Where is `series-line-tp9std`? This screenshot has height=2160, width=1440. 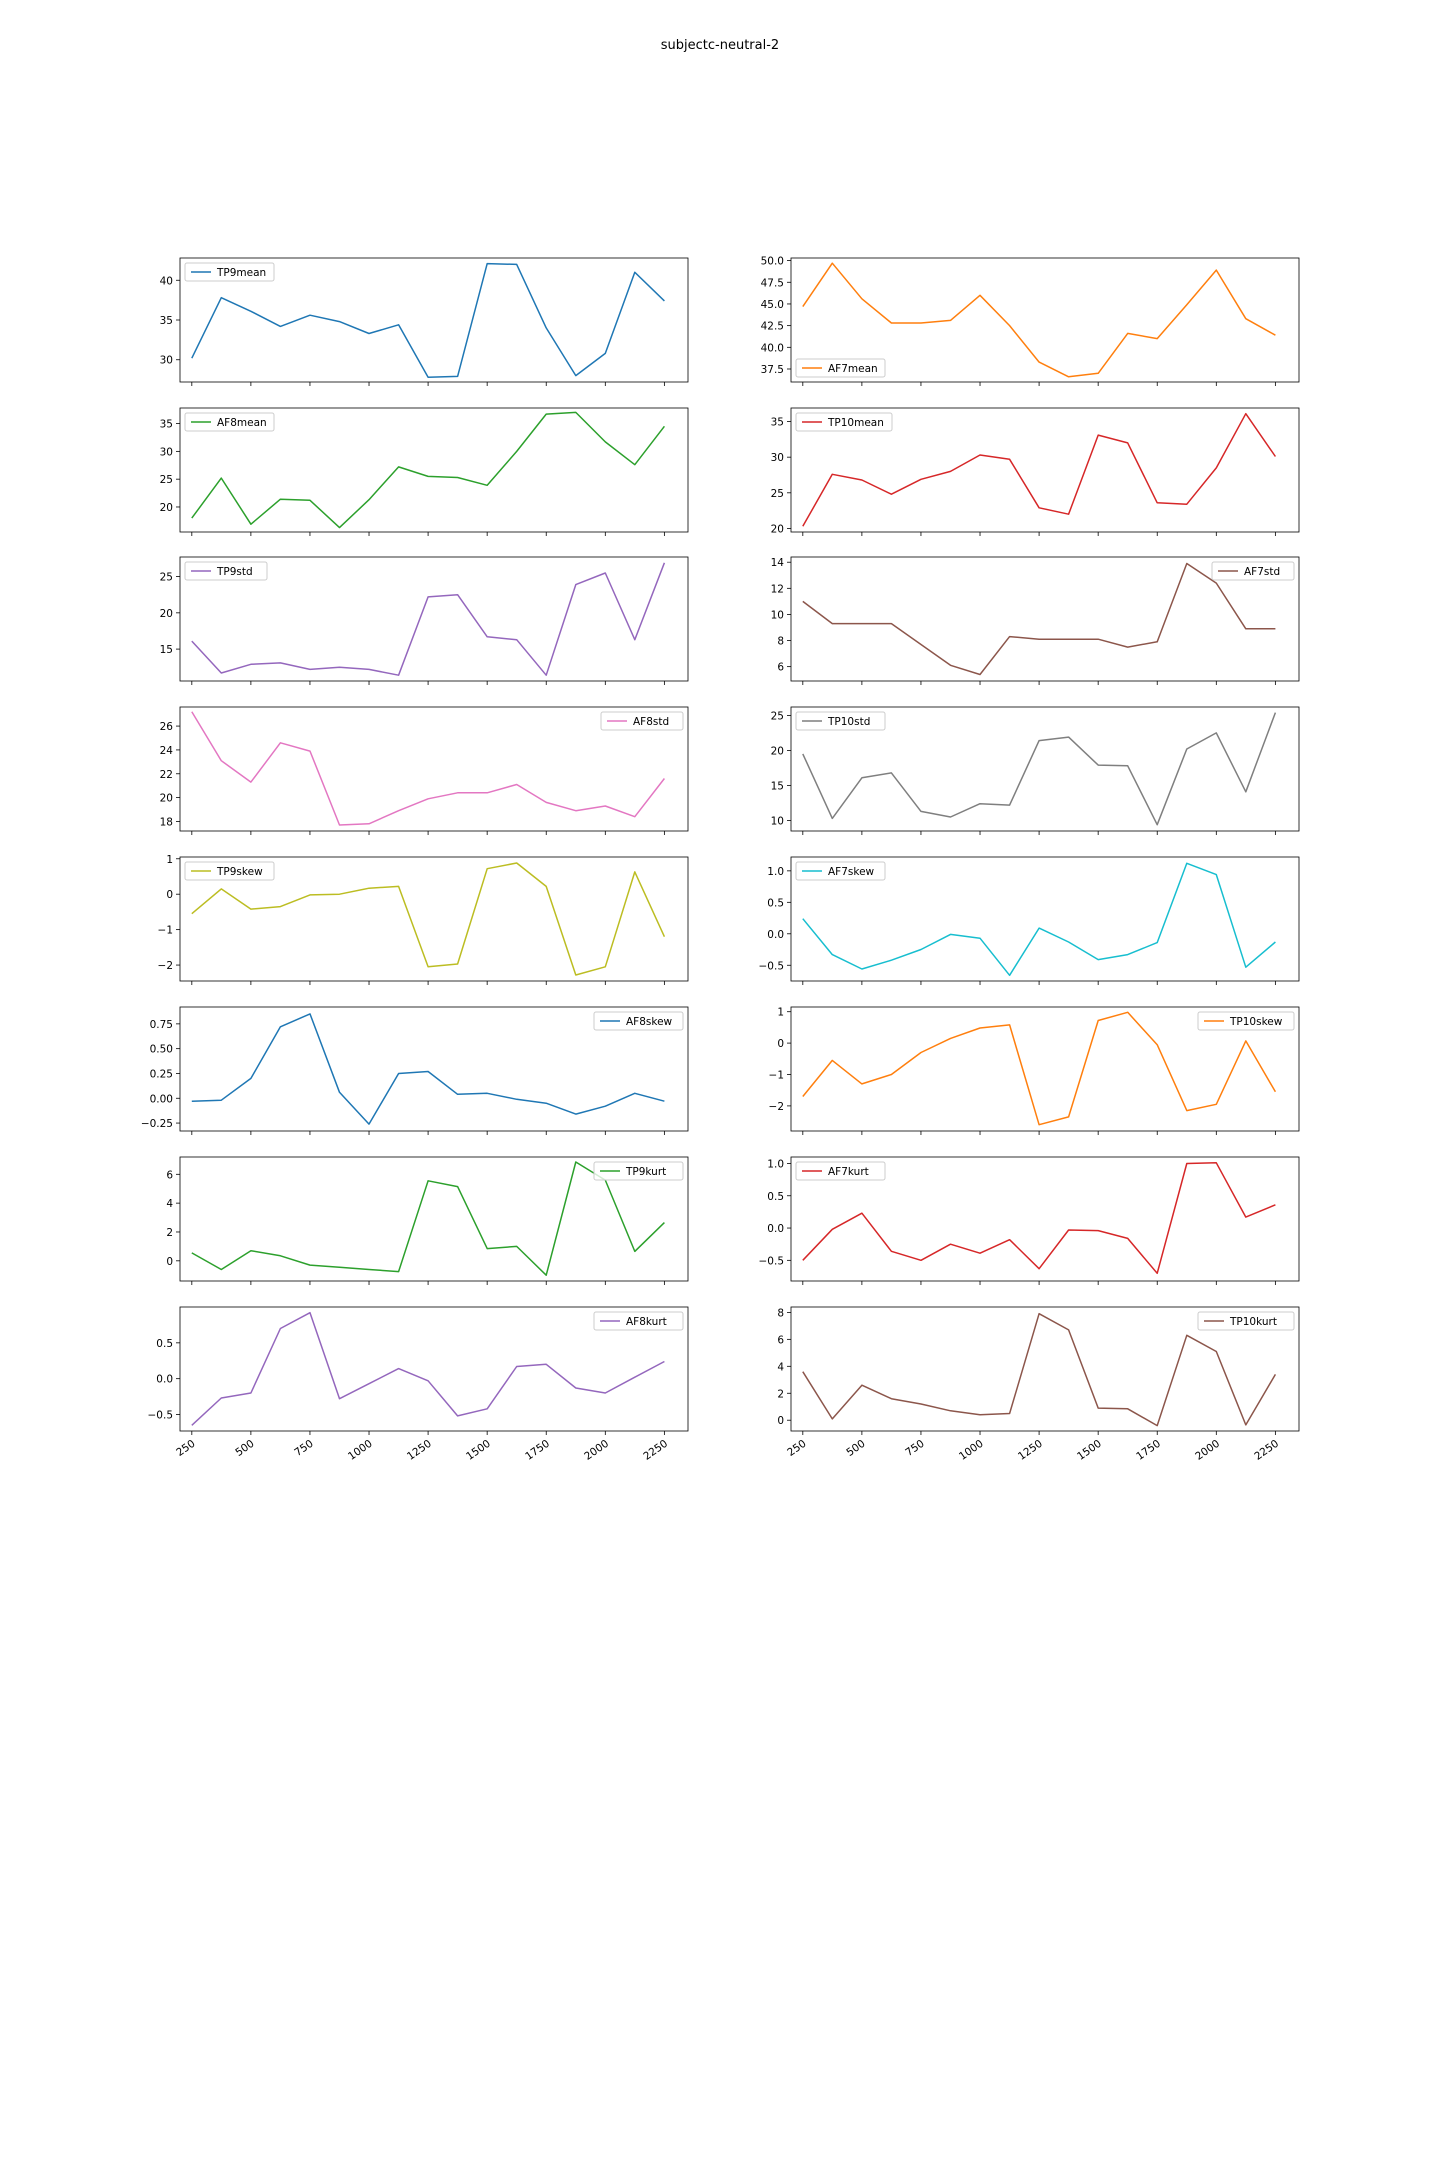
series-line-tp9std is located at coordinates (428, 619).